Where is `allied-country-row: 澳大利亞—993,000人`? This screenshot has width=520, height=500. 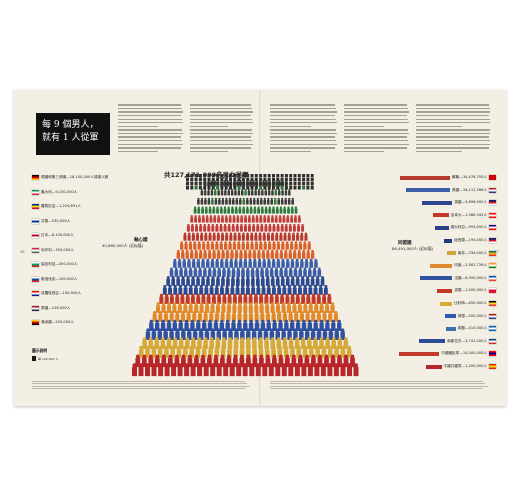 allied-country-row: 澳大利亞—993,000人 is located at coordinates (465, 227).